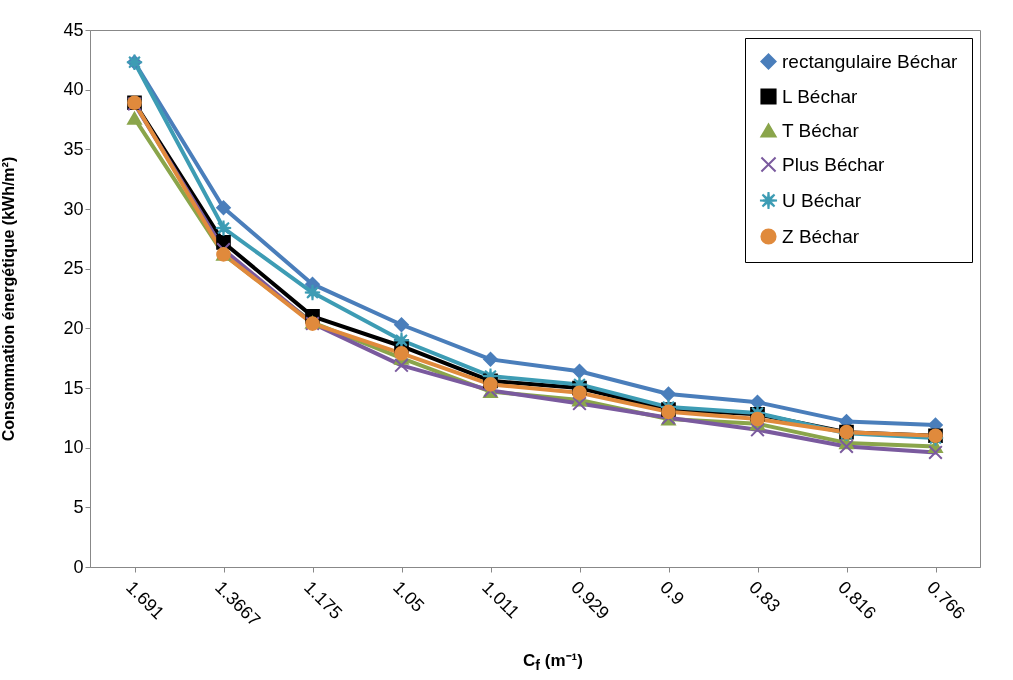 The image size is (1013, 680). I want to click on x-tick-label: 0.9, so click(672, 593).